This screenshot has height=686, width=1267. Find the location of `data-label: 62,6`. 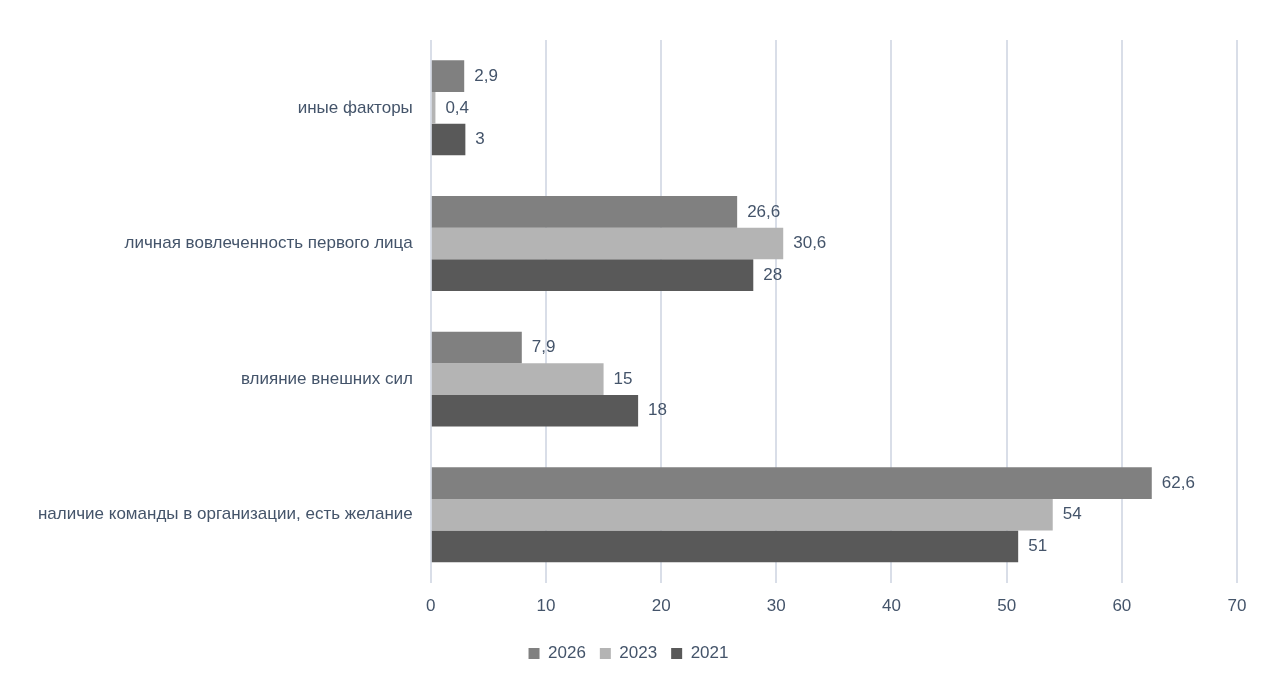

data-label: 62,6 is located at coordinates (1178, 482).